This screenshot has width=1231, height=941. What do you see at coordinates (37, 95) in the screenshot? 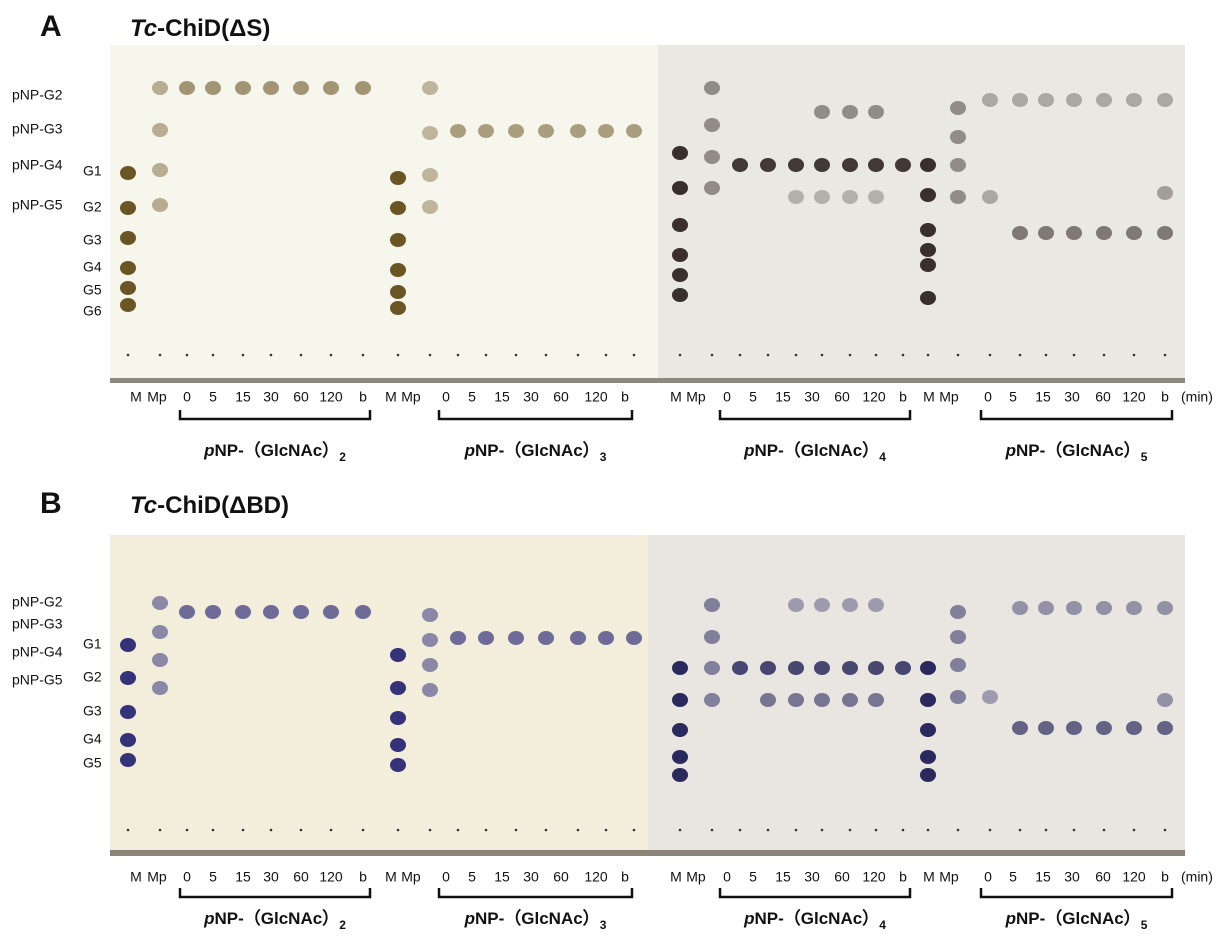
I see `left-label: pNP-G2` at bounding box center [37, 95].